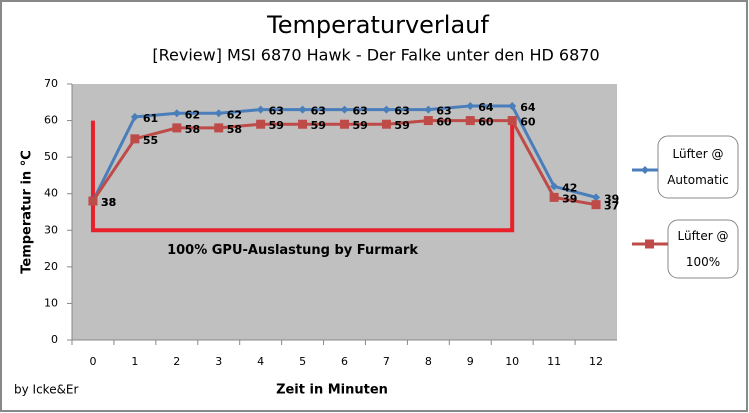 This screenshot has height=413, width=749. Describe the element at coordinates (46, 390) in the screenshot. I see `footer: by Icke&Er` at that location.